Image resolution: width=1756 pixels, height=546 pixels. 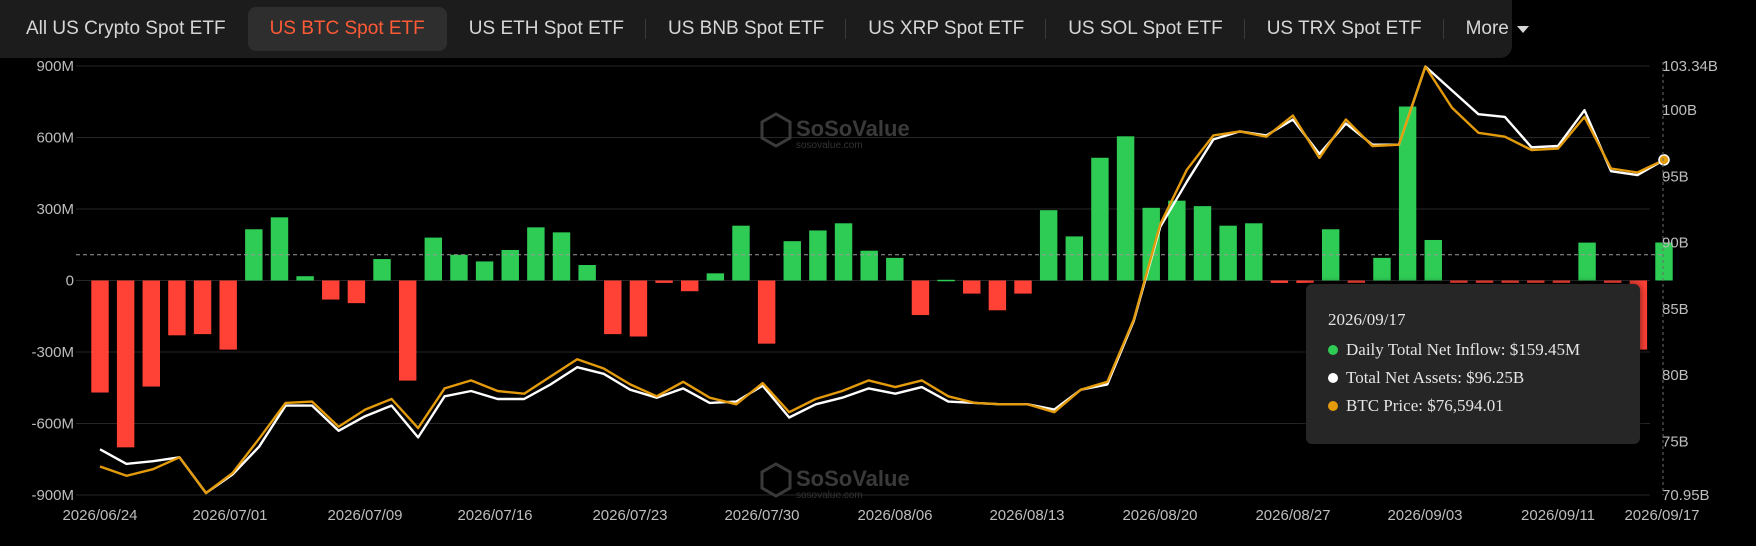 What do you see at coordinates (99, 515) in the screenshot?
I see `x-axis-tick: 2026/06/24` at bounding box center [99, 515].